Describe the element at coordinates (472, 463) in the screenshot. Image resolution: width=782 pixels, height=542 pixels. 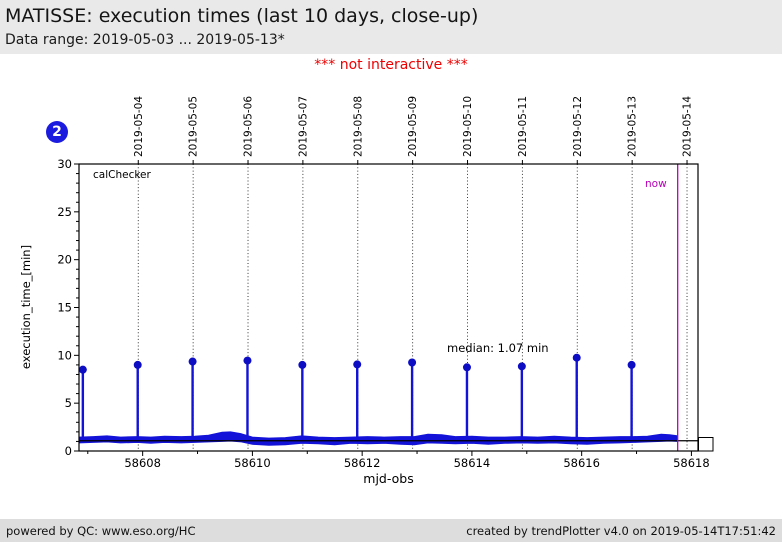
I see `x-tick-label: 58614` at that location.